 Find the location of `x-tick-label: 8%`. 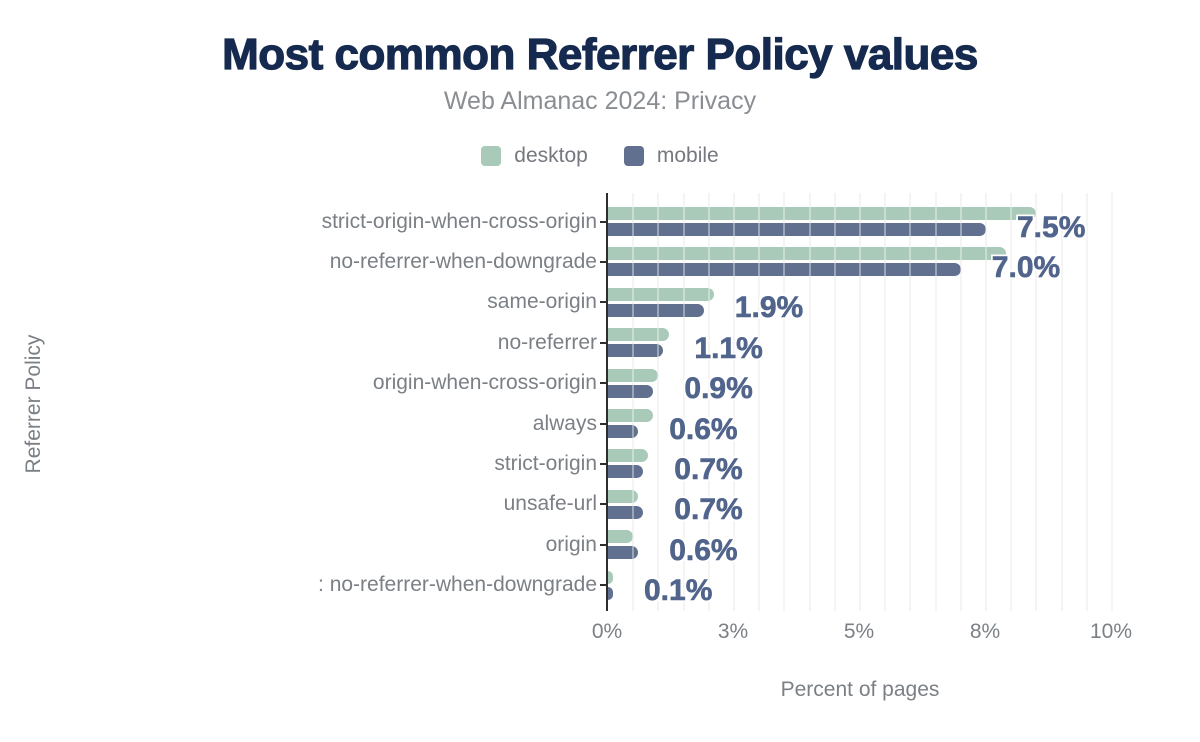

x-tick-label: 8% is located at coordinates (985, 631).